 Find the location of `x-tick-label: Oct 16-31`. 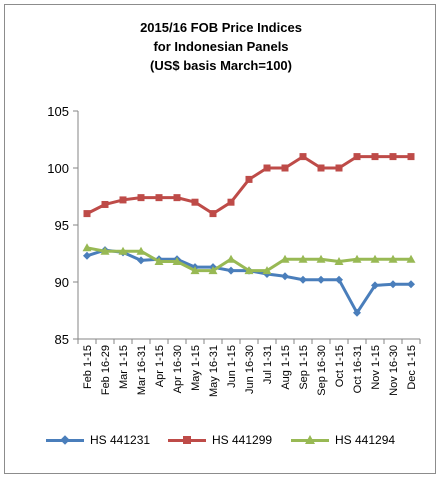

x-tick-label: Oct 16-31 is located at coordinates (358, 369).